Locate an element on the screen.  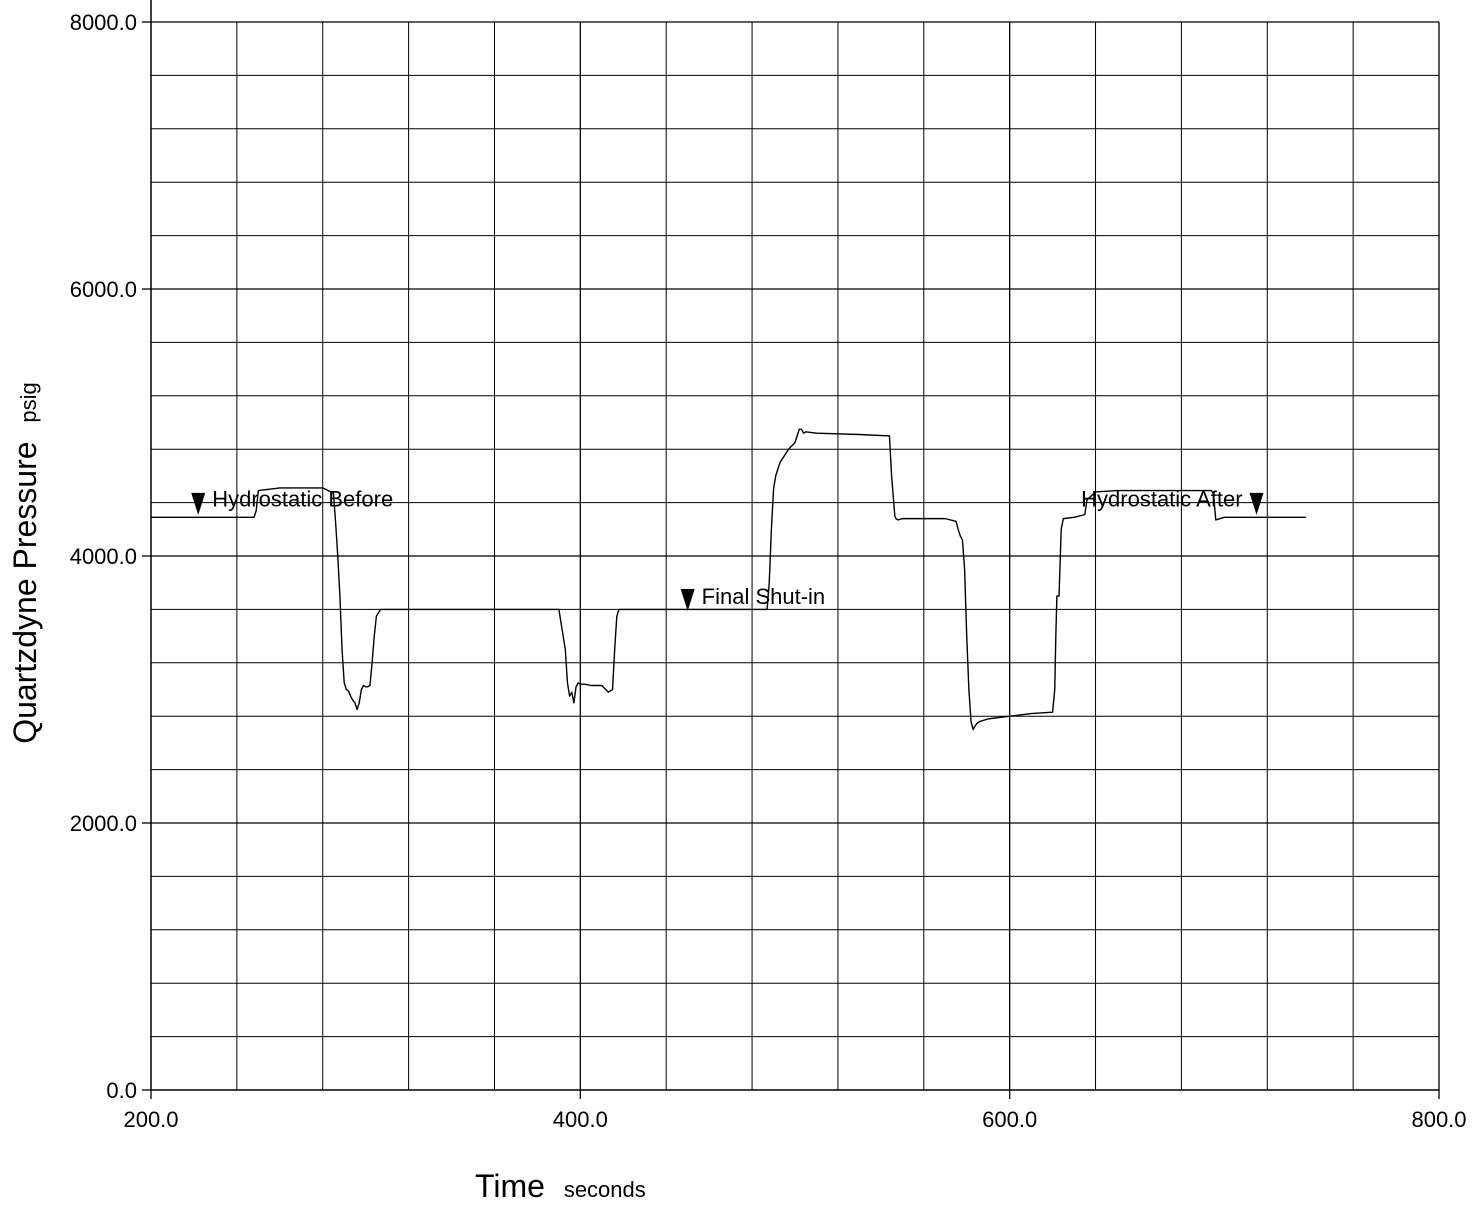
y-tick-label: 6000.0 is located at coordinates (103, 289).